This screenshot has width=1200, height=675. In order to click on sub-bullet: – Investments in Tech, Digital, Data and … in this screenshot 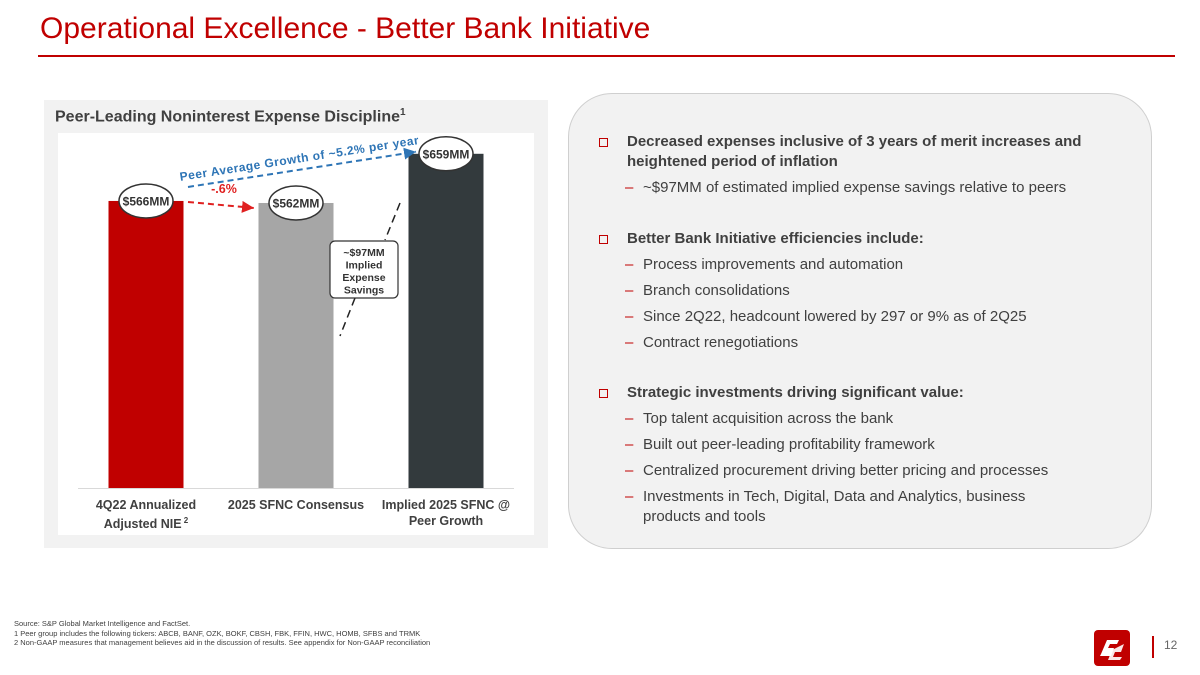, I will do `click(854, 507)`.